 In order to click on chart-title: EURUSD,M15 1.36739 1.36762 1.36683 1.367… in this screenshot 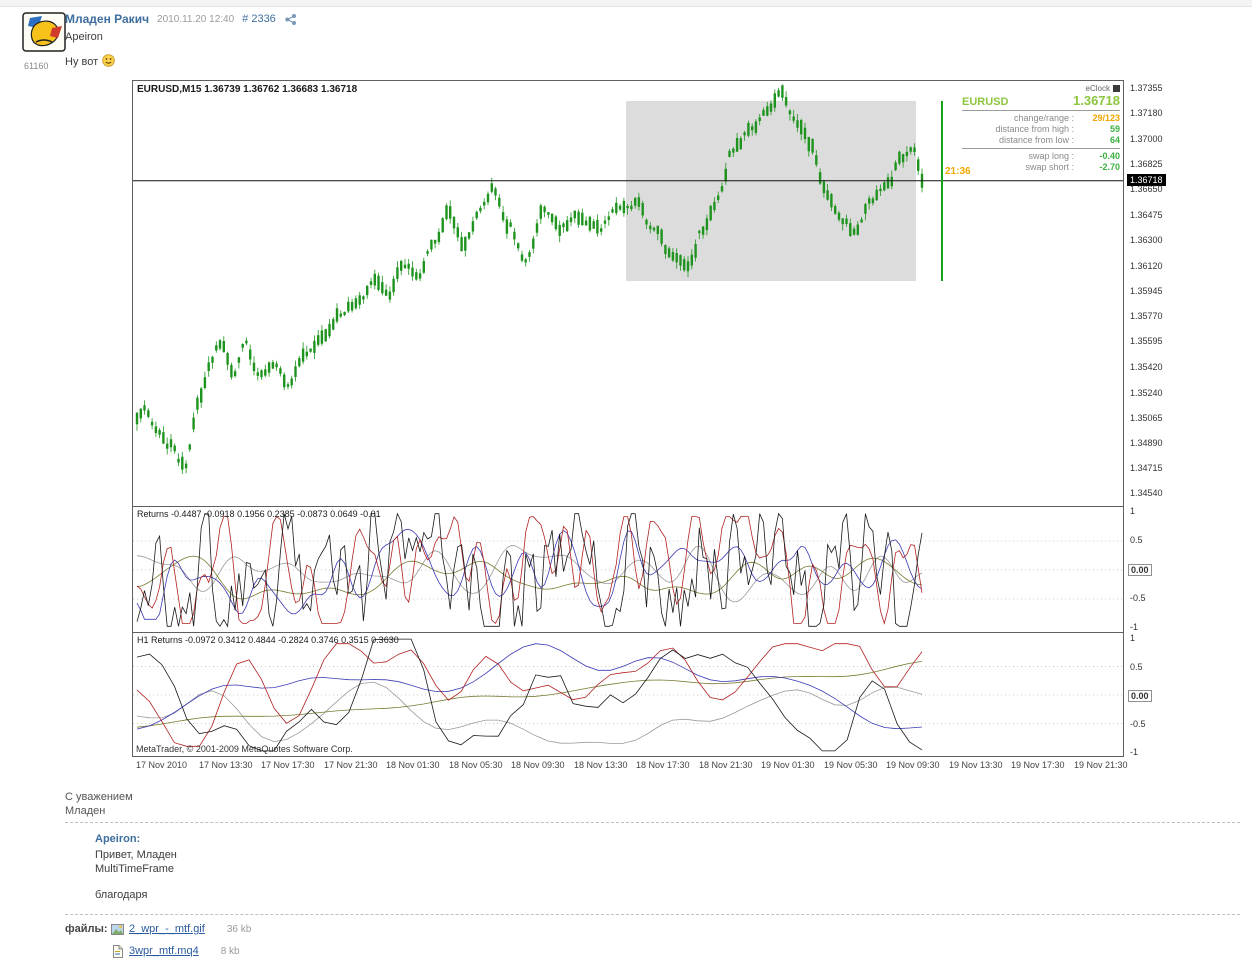, I will do `click(247, 89)`.